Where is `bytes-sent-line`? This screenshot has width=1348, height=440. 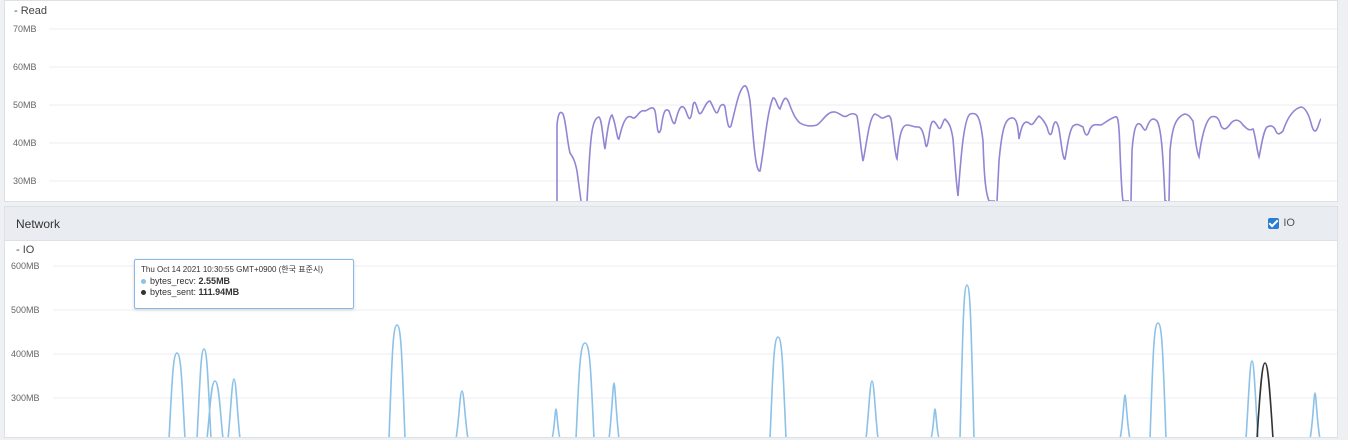 bytes-sent-line is located at coordinates (1265, 399).